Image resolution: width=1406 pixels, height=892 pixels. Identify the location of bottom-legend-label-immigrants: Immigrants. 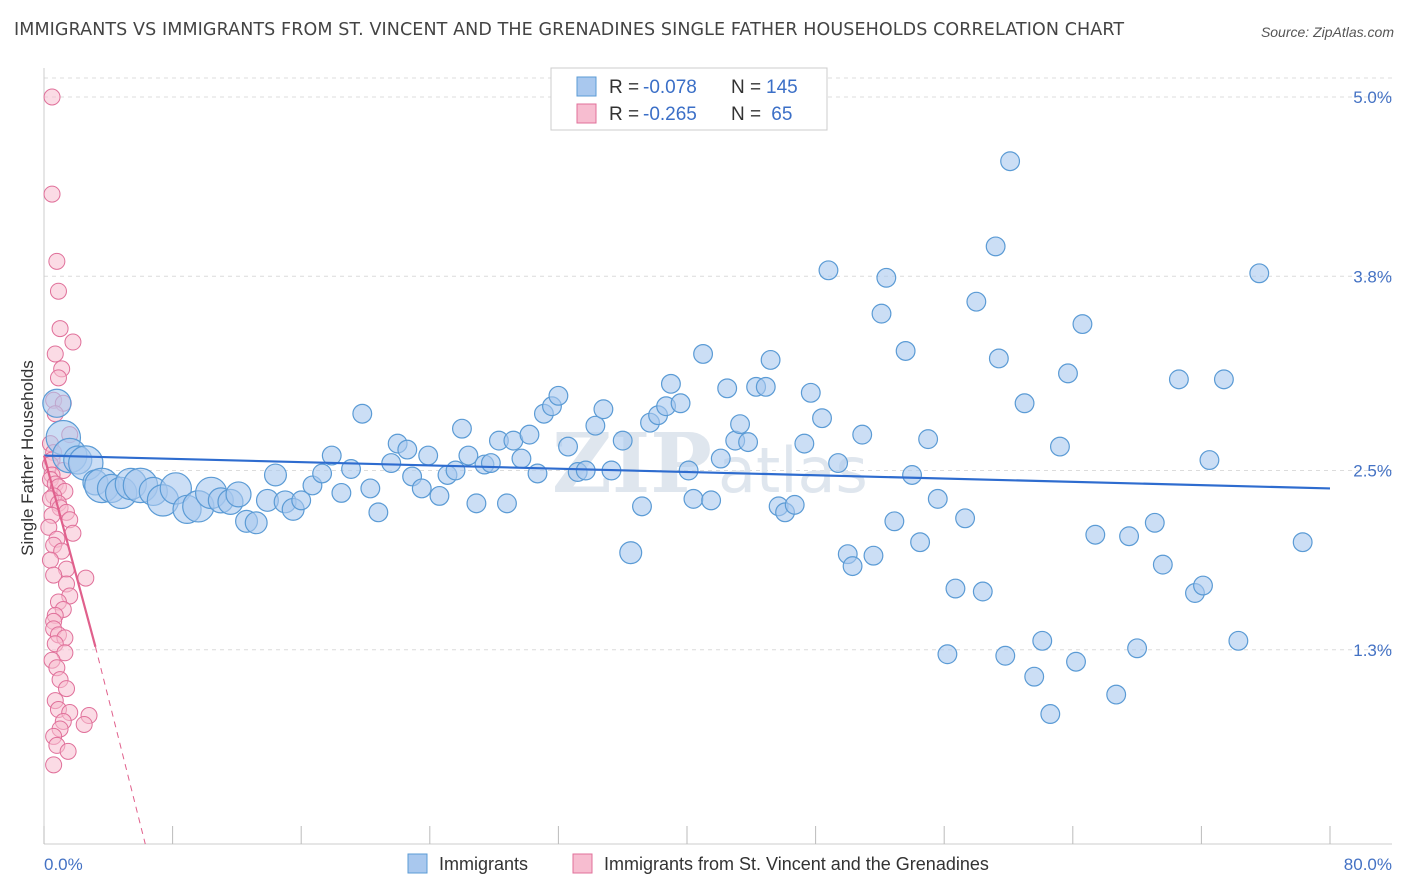
(483, 864).